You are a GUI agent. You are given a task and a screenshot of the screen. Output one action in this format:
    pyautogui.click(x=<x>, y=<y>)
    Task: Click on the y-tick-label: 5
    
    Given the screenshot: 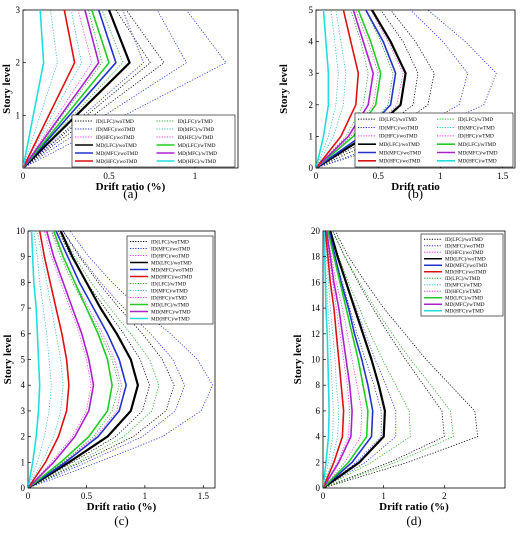 What is the action you would take?
    pyautogui.click(x=311, y=10)
    